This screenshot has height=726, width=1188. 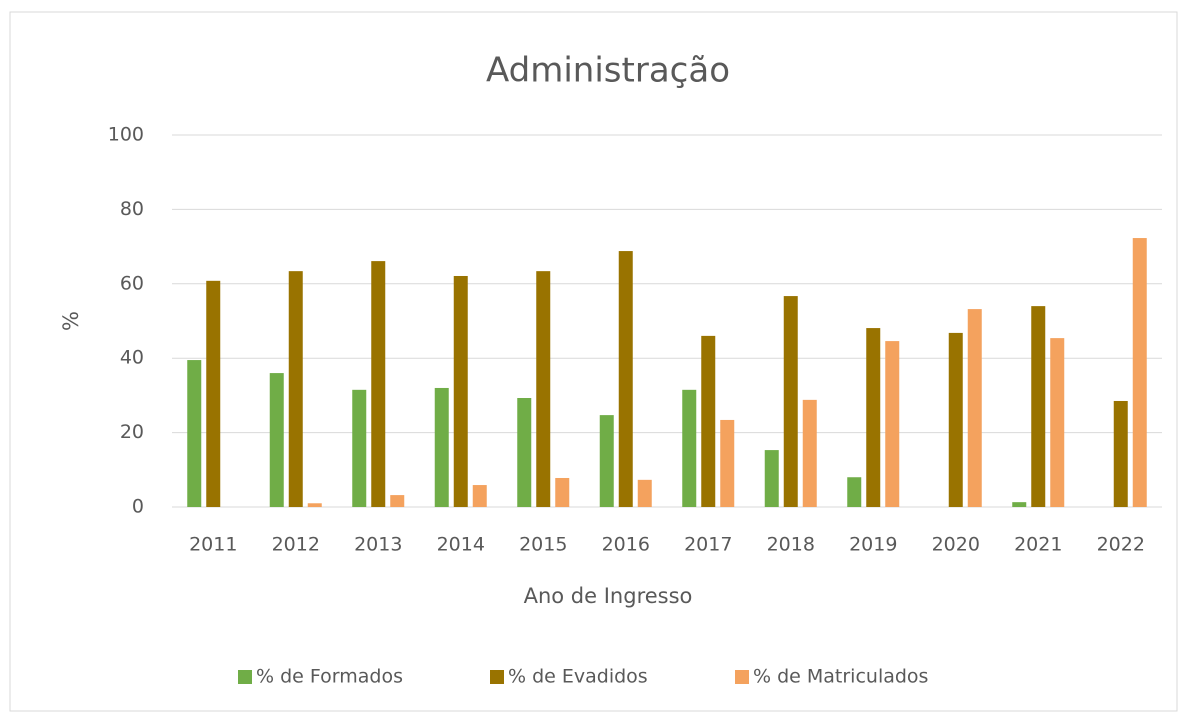 I want to click on x-tick-label: 2014, so click(x=461, y=545).